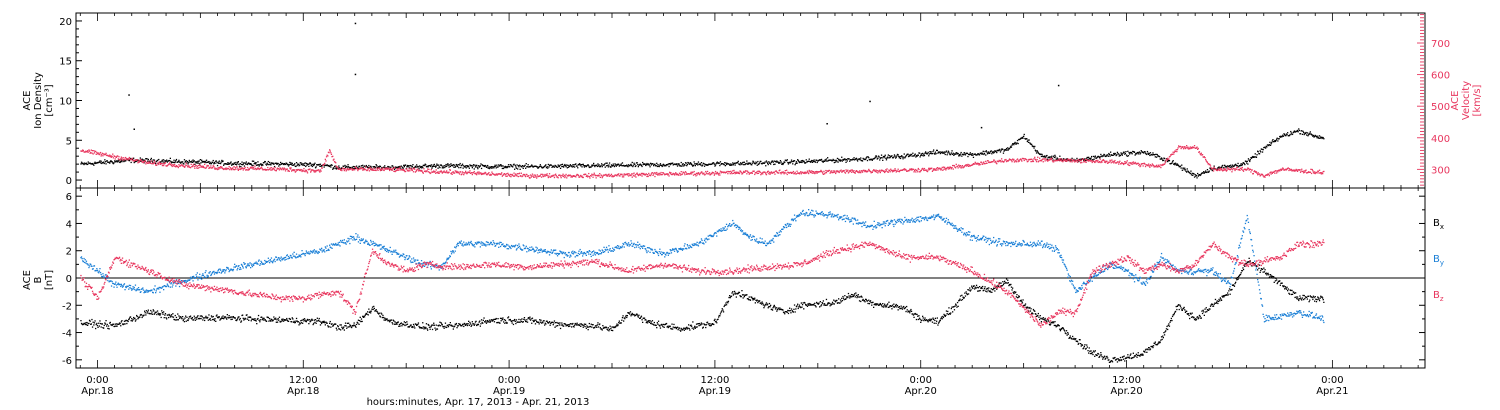 This screenshot has width=1500, height=410. Describe the element at coordinates (49, 280) in the screenshot. I see `y-axis-label-line: [nT]` at that location.